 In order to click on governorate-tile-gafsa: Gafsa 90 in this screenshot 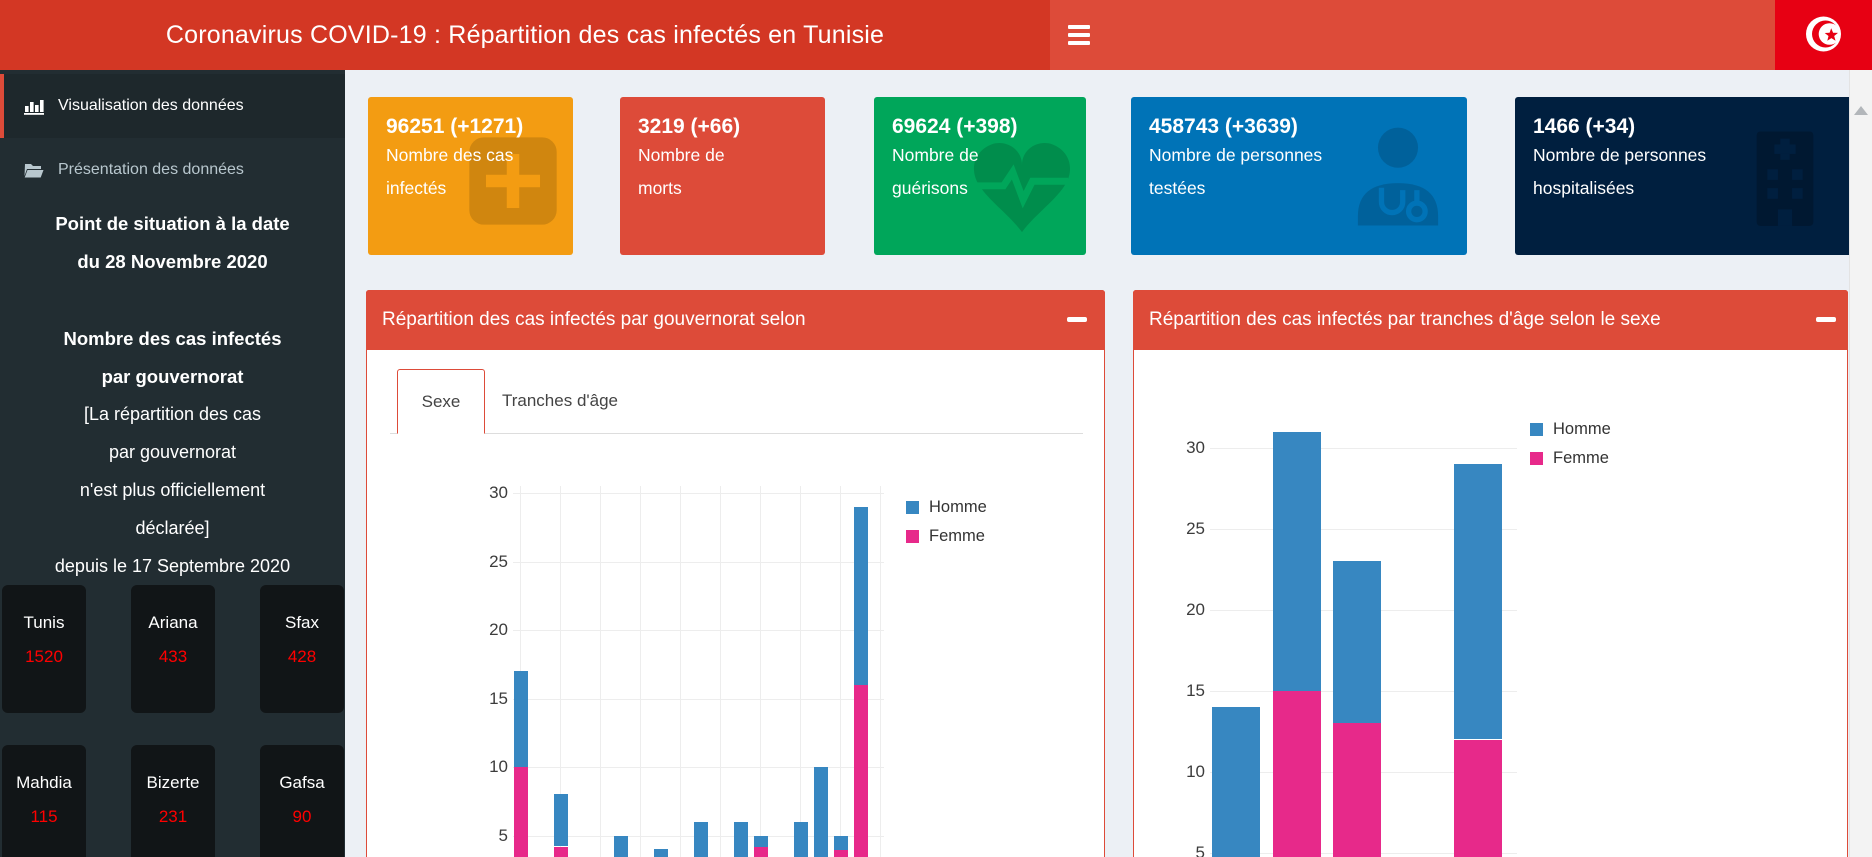, I will do `click(302, 801)`.